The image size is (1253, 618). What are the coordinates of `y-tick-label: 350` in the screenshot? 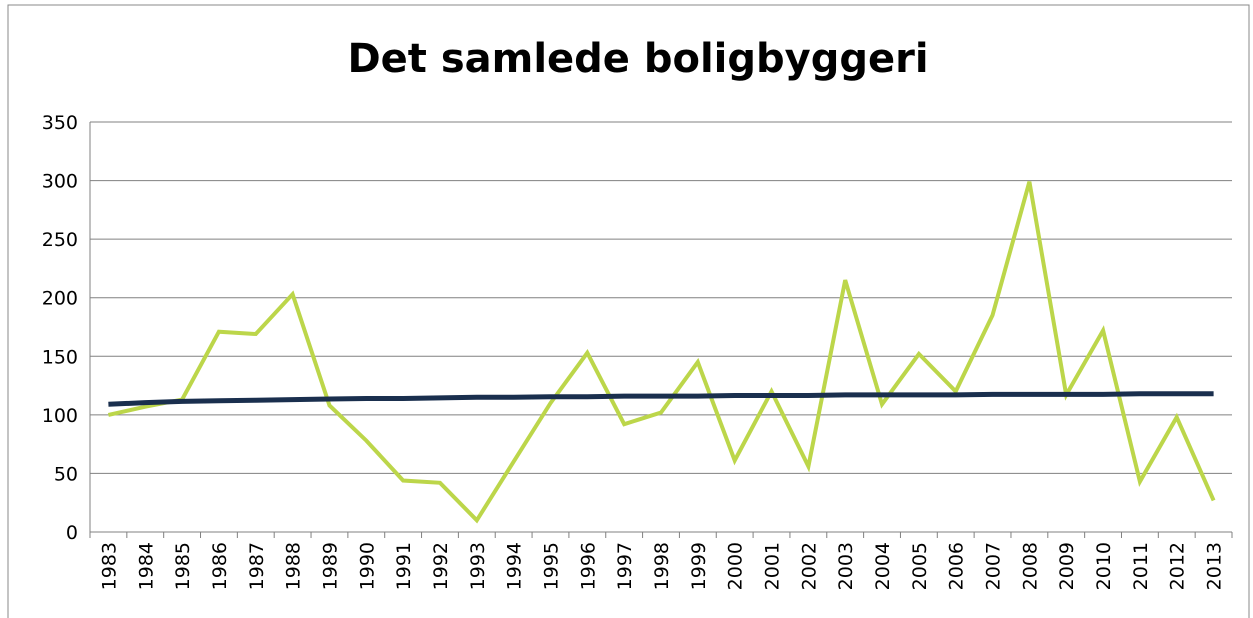 It's located at (60, 123).